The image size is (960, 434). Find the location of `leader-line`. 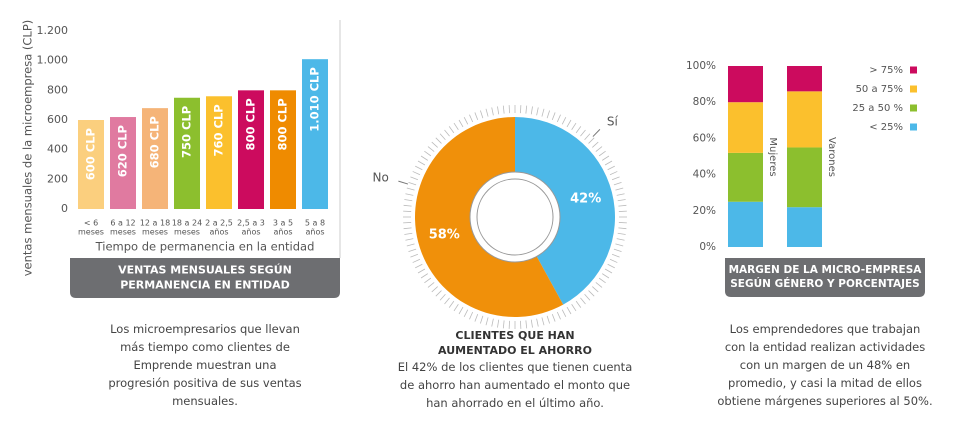

leader-line is located at coordinates (596, 133).